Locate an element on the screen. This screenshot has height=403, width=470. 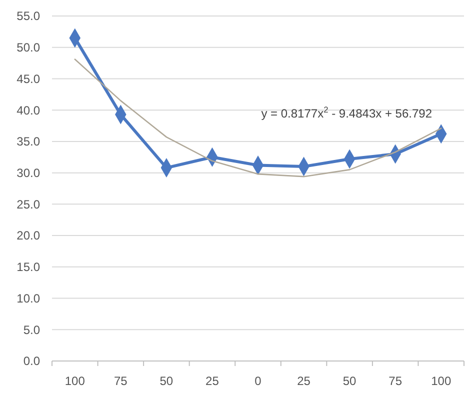
y-tick-label: 35.0 is located at coordinates (28, 141).